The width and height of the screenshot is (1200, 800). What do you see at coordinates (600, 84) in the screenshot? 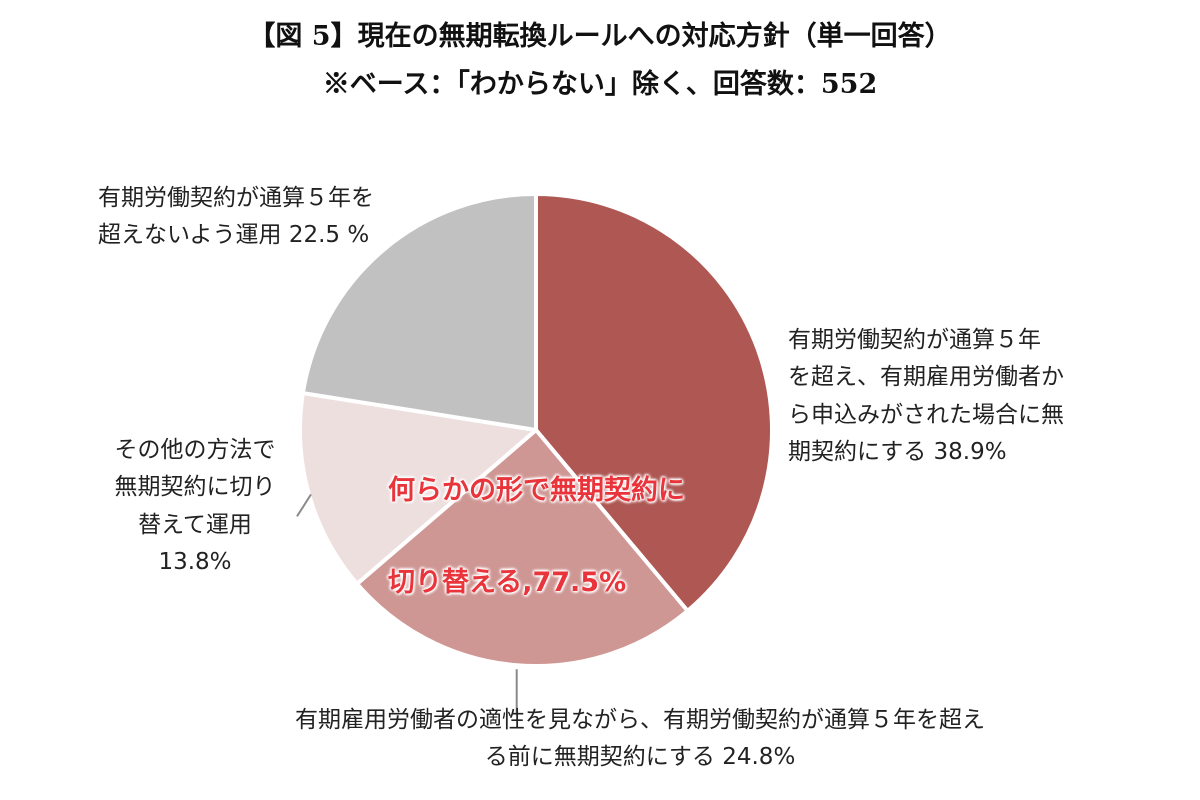
I see `chart-subtitle: ※ベース：「わからない」除く、回答数：552` at bounding box center [600, 84].